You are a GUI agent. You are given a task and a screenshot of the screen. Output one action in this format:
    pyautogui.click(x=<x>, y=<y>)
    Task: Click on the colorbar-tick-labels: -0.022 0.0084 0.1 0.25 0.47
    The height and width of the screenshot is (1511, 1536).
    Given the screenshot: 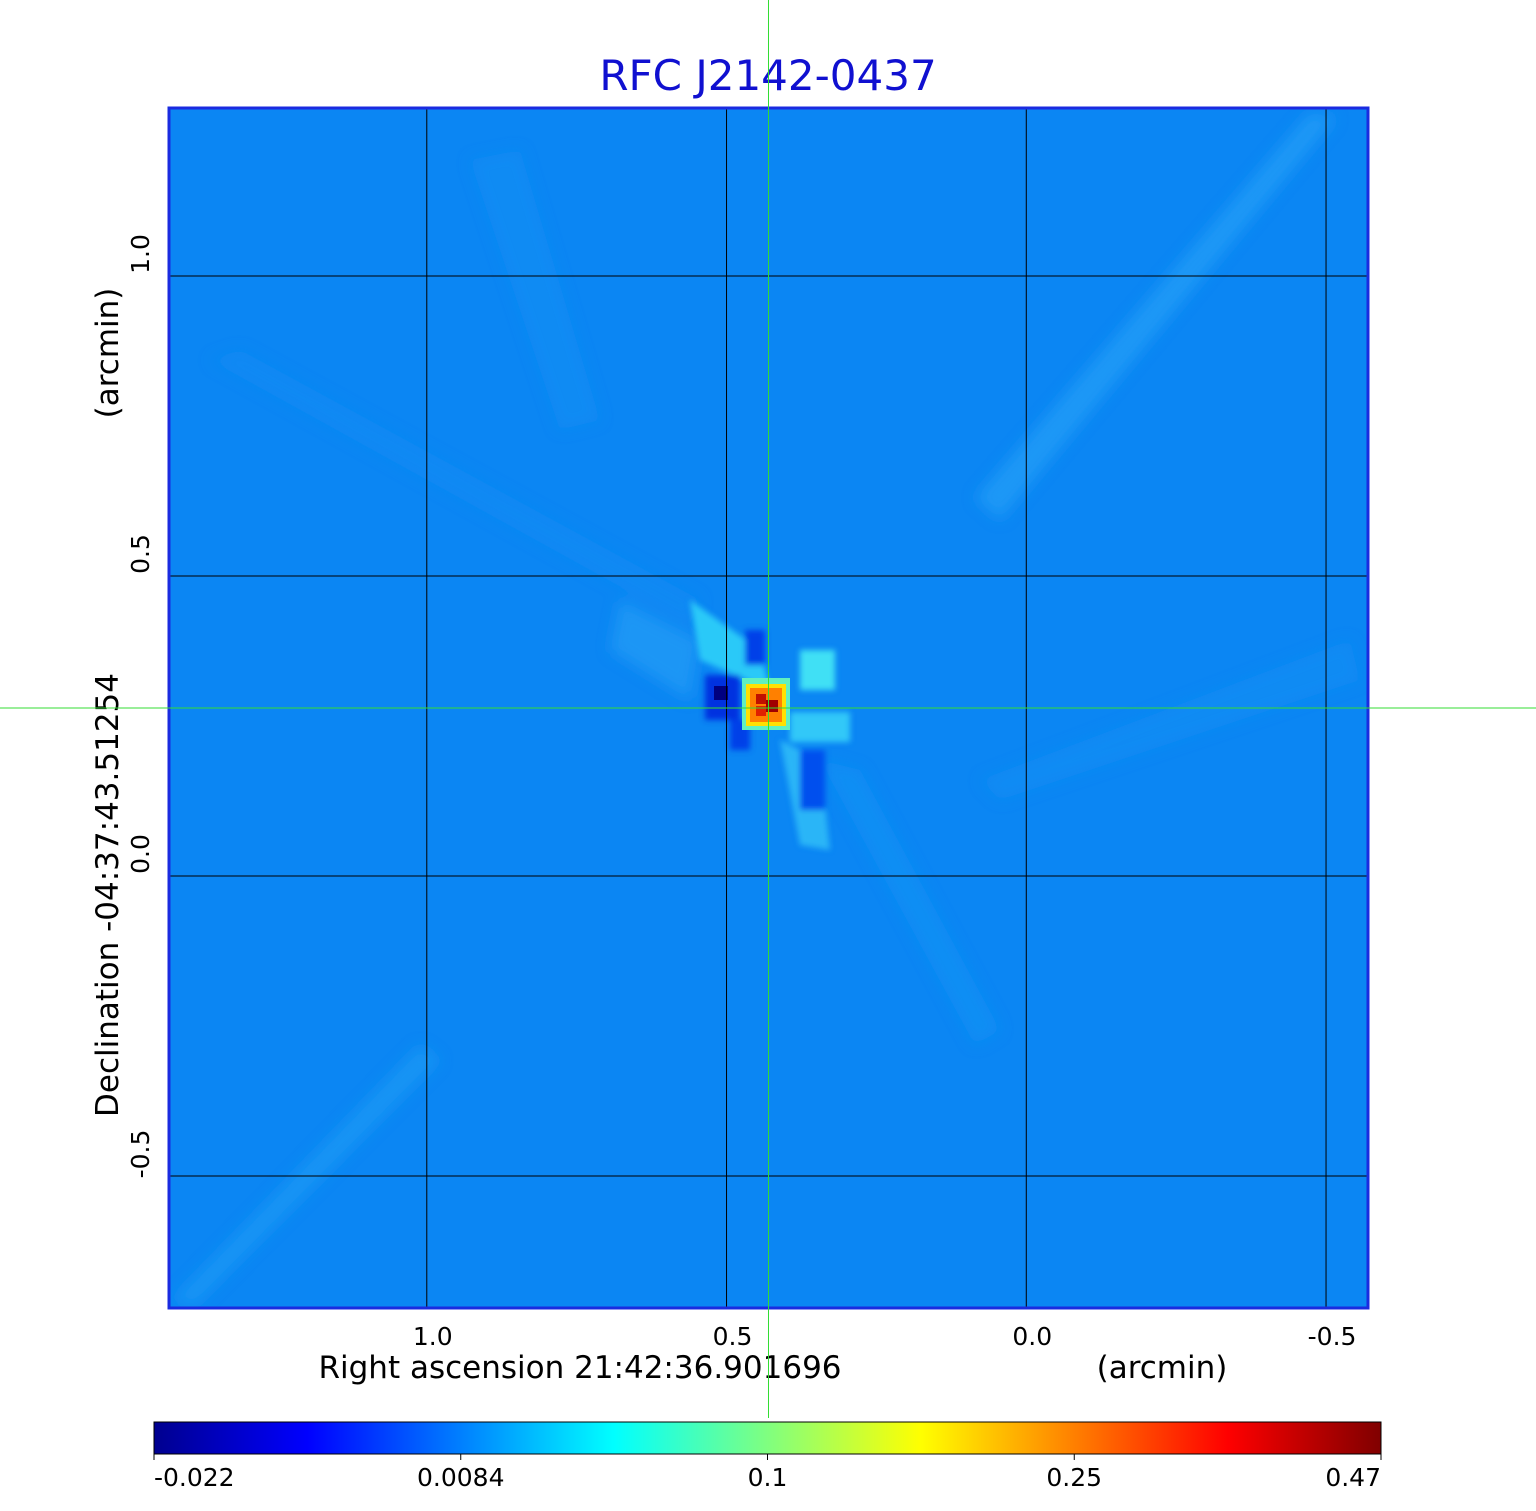 What is the action you would take?
    pyautogui.click(x=767, y=1473)
    